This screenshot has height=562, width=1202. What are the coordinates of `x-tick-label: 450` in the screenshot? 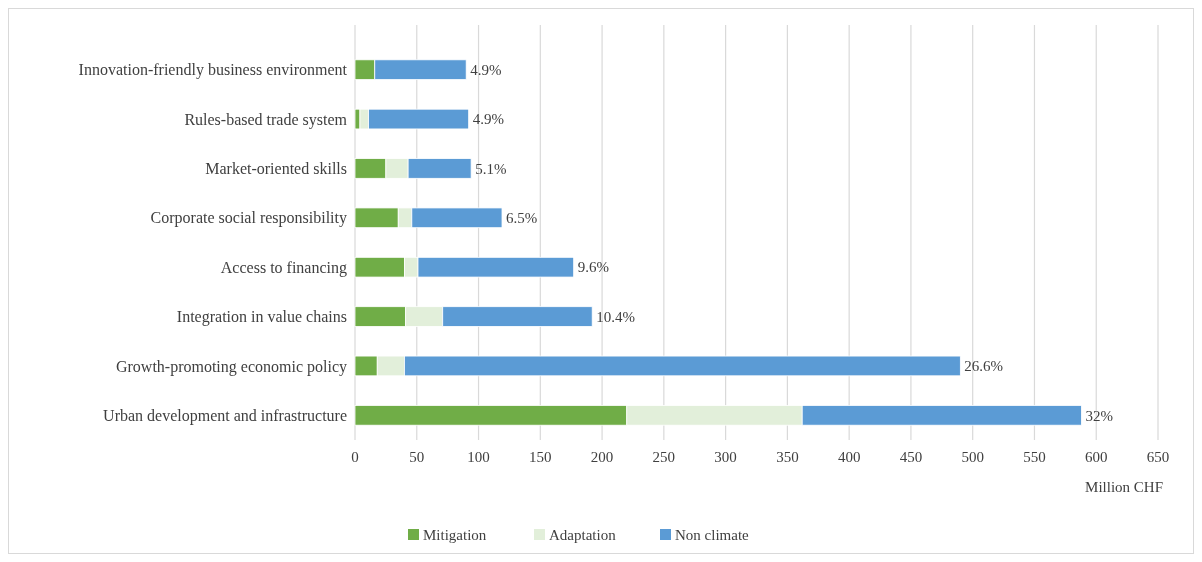 It's located at (911, 457).